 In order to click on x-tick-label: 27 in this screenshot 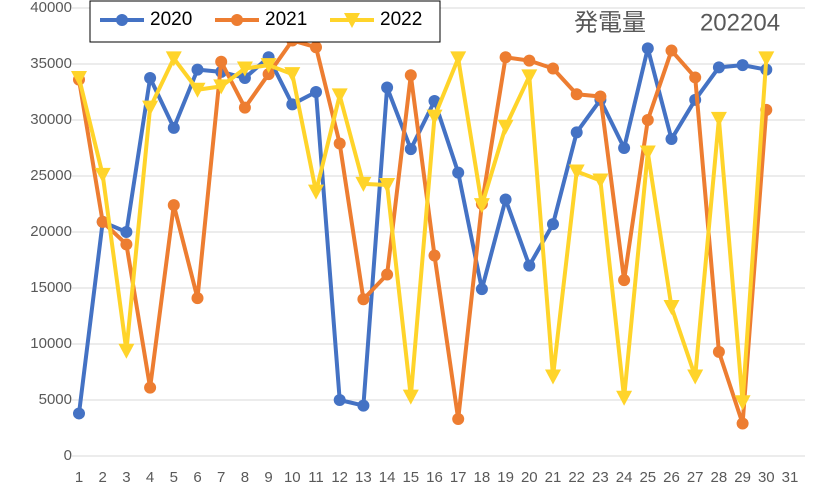, I will do `click(695, 477)`.